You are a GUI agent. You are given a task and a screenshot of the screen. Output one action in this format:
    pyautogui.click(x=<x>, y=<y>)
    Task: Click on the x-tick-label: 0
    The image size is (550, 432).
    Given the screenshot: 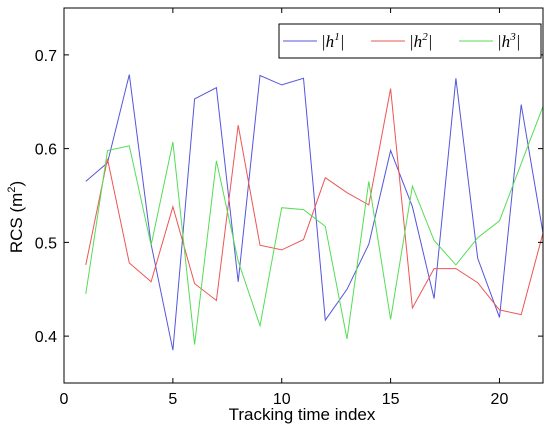 What is the action you would take?
    pyautogui.click(x=64, y=399)
    